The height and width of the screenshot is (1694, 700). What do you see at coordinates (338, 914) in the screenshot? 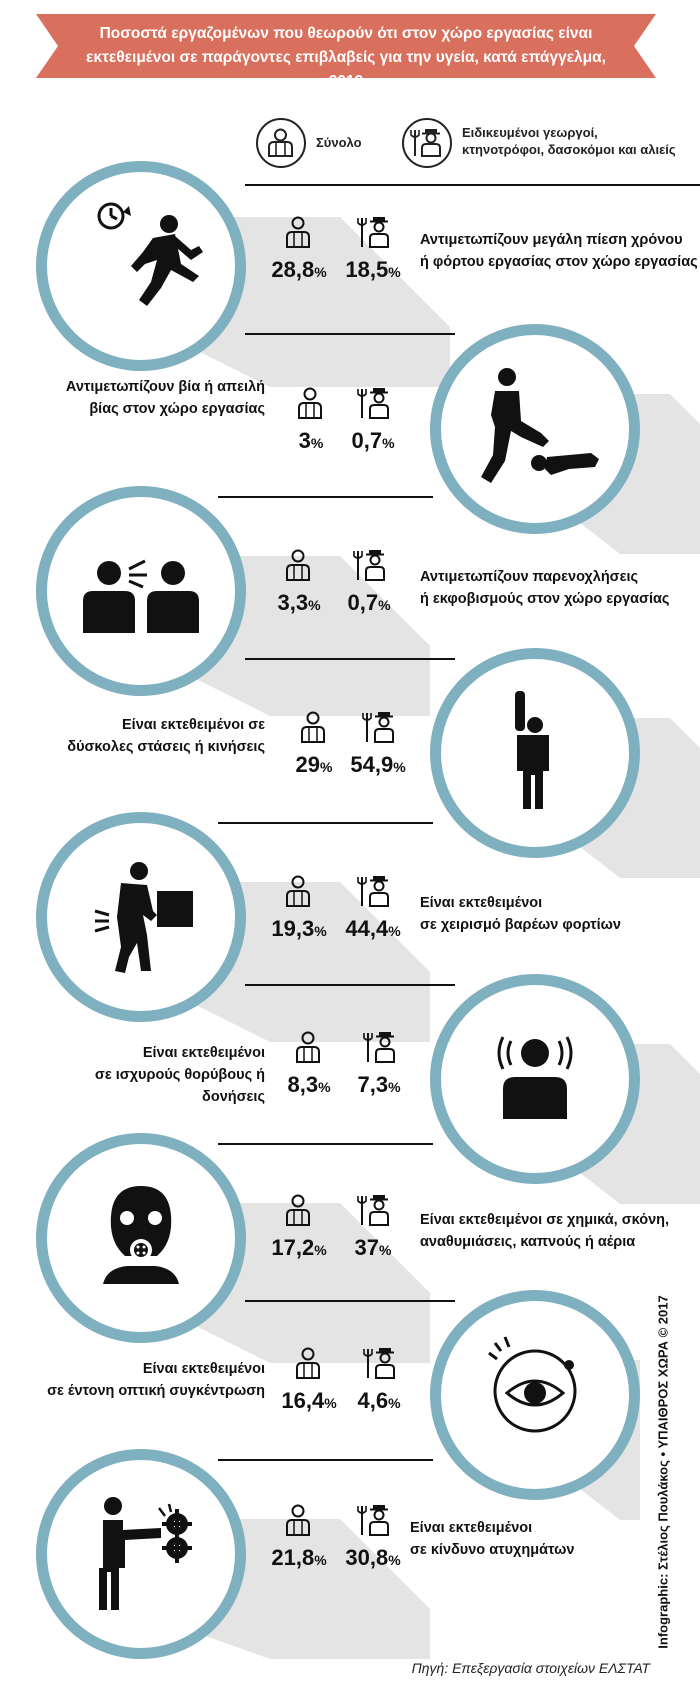
I see `stats-pair: 19,3% 44,4%` at bounding box center [338, 914].